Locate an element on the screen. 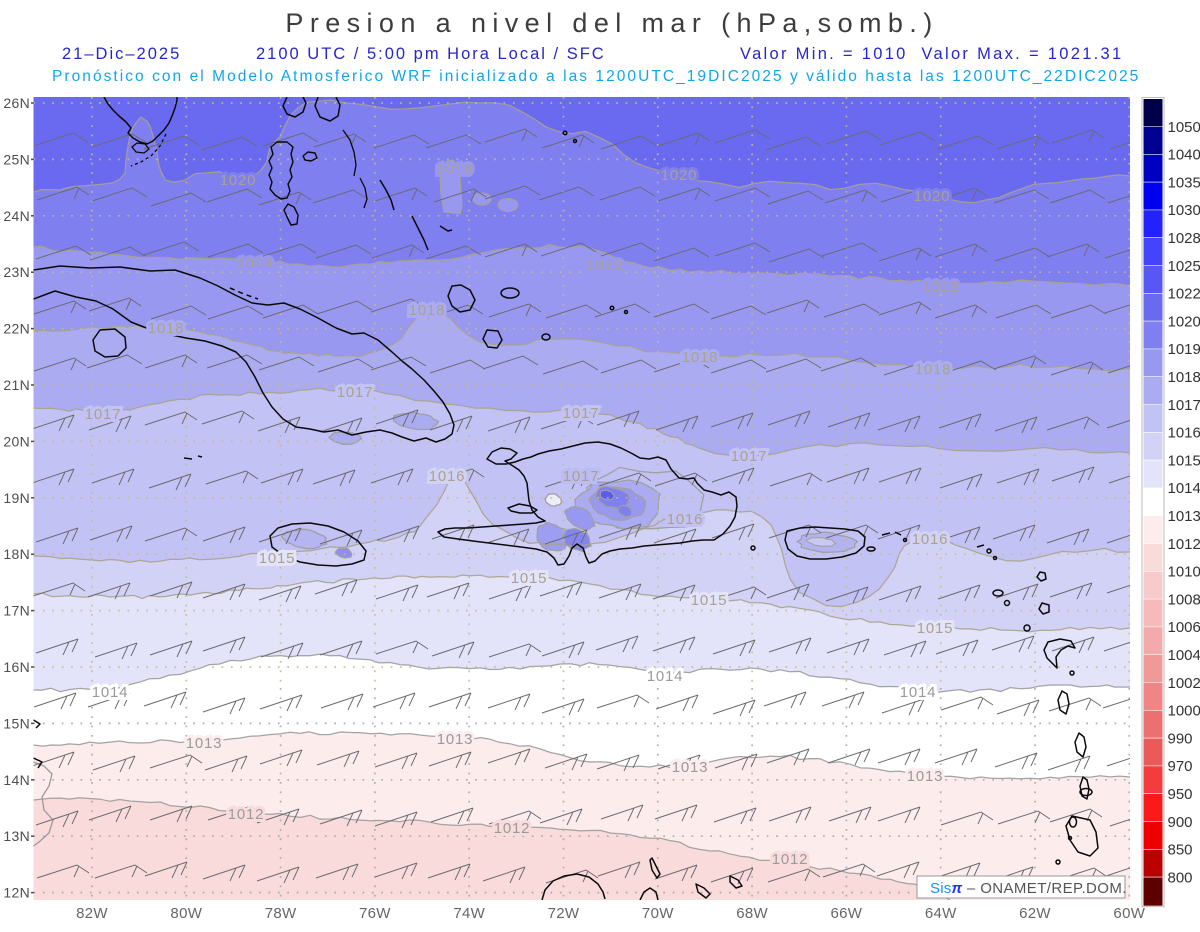  svg-text: 1010 is located at coordinates (1184, 572).